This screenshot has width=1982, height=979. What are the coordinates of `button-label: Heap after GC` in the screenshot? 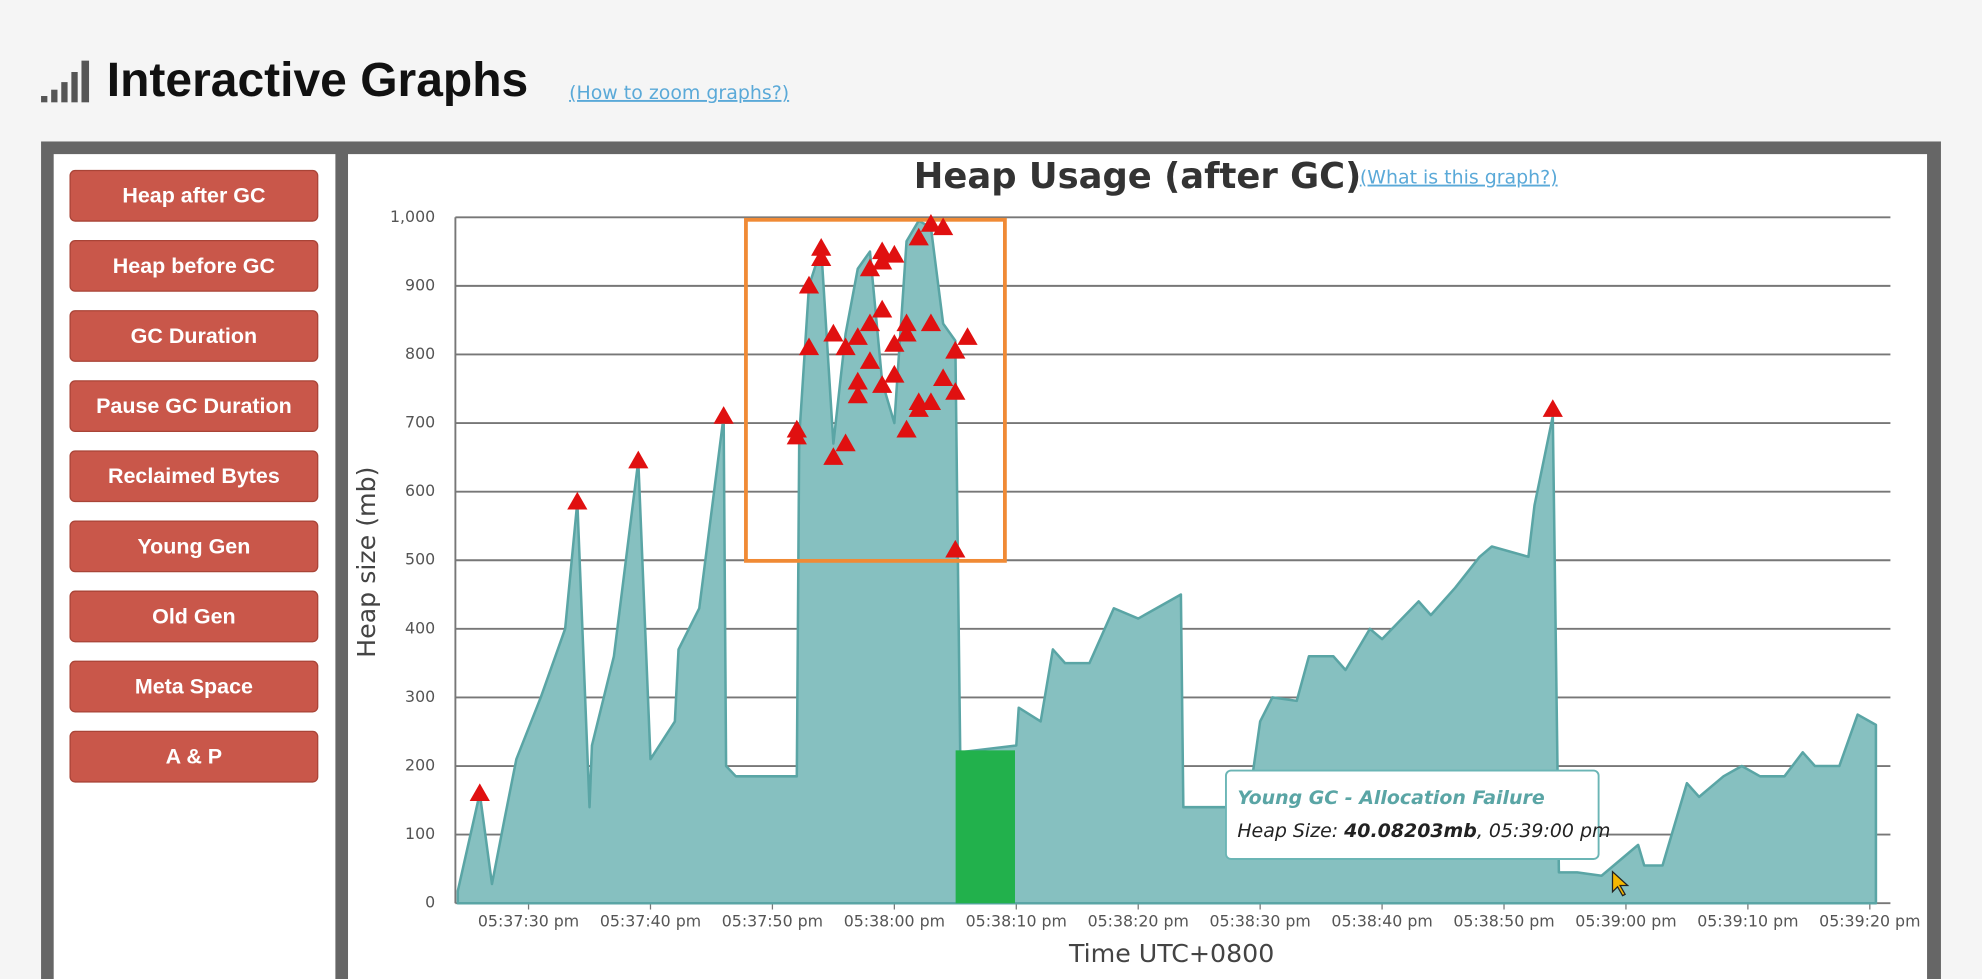 It's located at (193, 196).